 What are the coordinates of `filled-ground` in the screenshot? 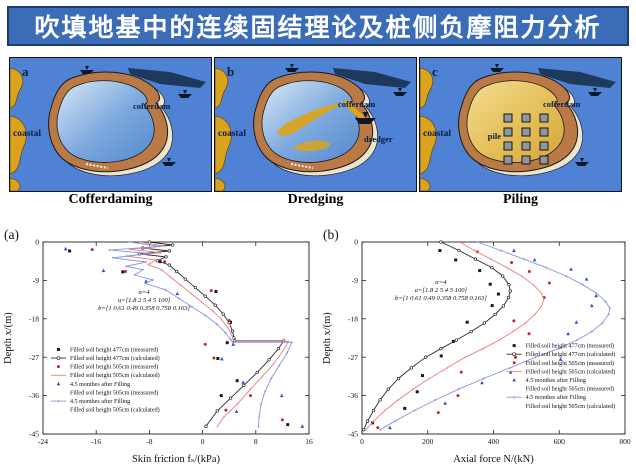 It's located at (515, 121).